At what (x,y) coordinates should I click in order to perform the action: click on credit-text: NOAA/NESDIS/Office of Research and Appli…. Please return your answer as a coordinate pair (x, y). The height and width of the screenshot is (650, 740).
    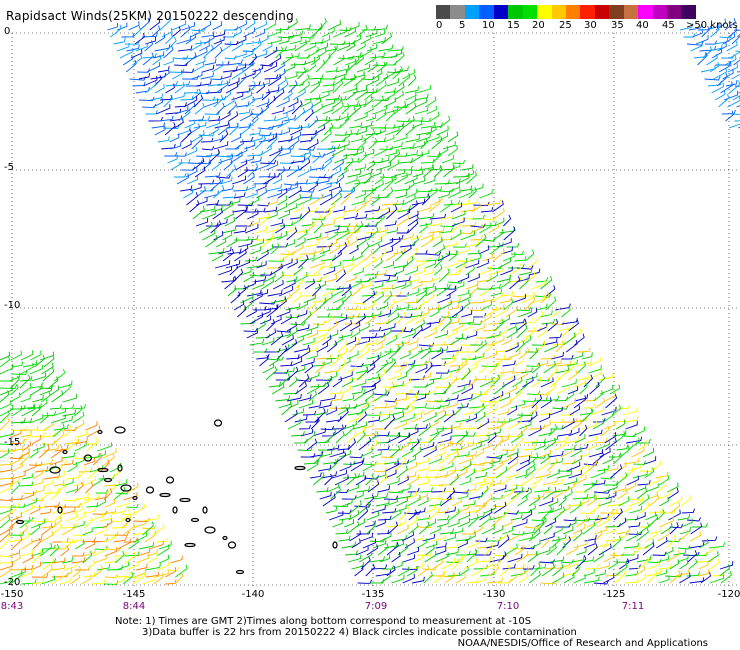
    Looking at the image, I should click on (582, 643).